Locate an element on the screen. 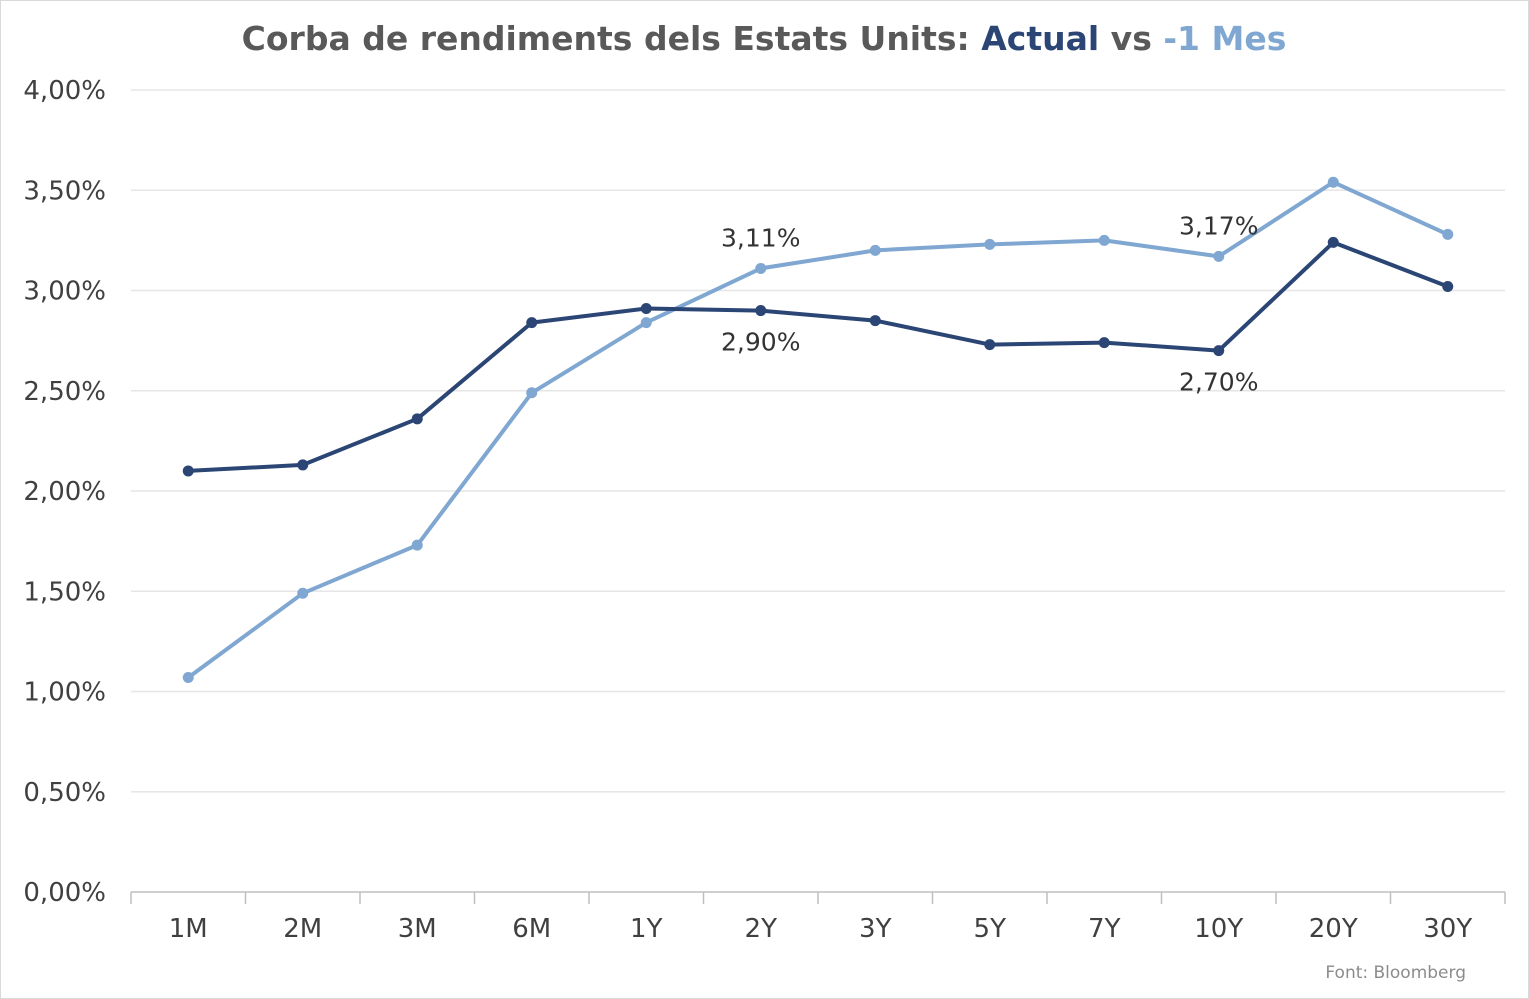 The width and height of the screenshot is (1529, 999). y-tick-label: 4,00% is located at coordinates (64, 91).